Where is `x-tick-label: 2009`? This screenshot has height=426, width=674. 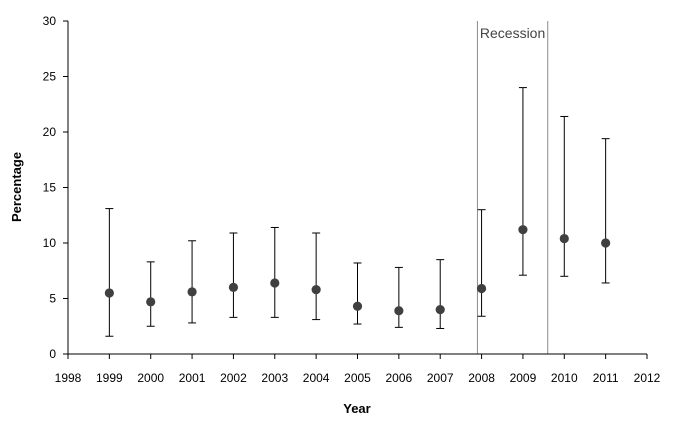 x-tick-label: 2009 is located at coordinates (523, 378).